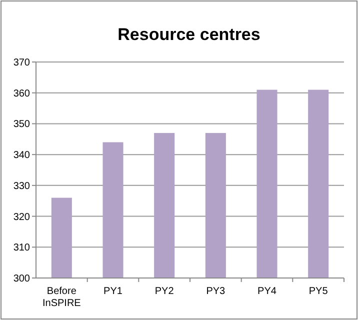 The width and height of the screenshot is (358, 320). Describe the element at coordinates (21, 248) in the screenshot. I see `y-tick-label: 310` at that location.